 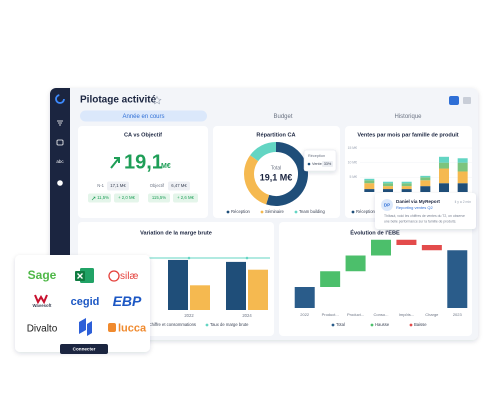 I want to click on label: N-1, so click(x=100, y=185).